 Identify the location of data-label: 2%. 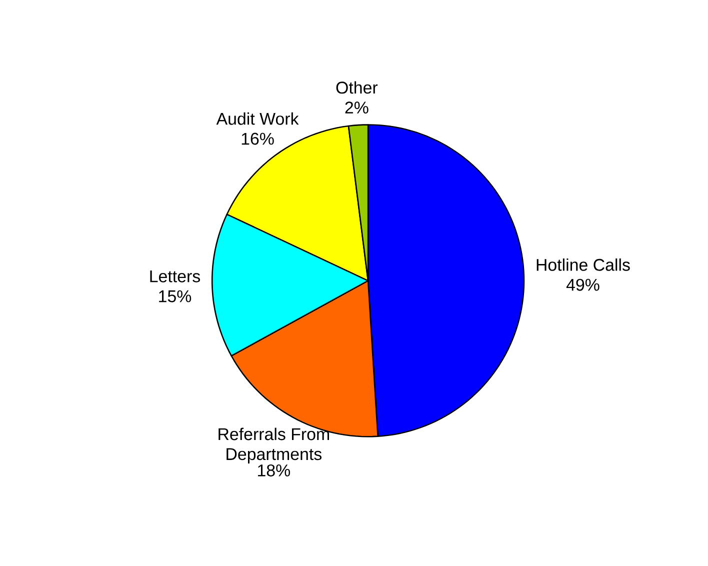
(356, 108).